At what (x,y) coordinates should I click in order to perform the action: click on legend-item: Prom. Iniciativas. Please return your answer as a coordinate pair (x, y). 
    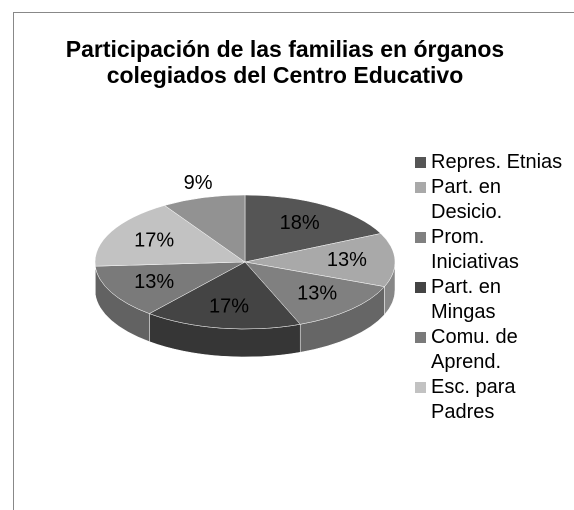
    Looking at the image, I should click on (490, 250).